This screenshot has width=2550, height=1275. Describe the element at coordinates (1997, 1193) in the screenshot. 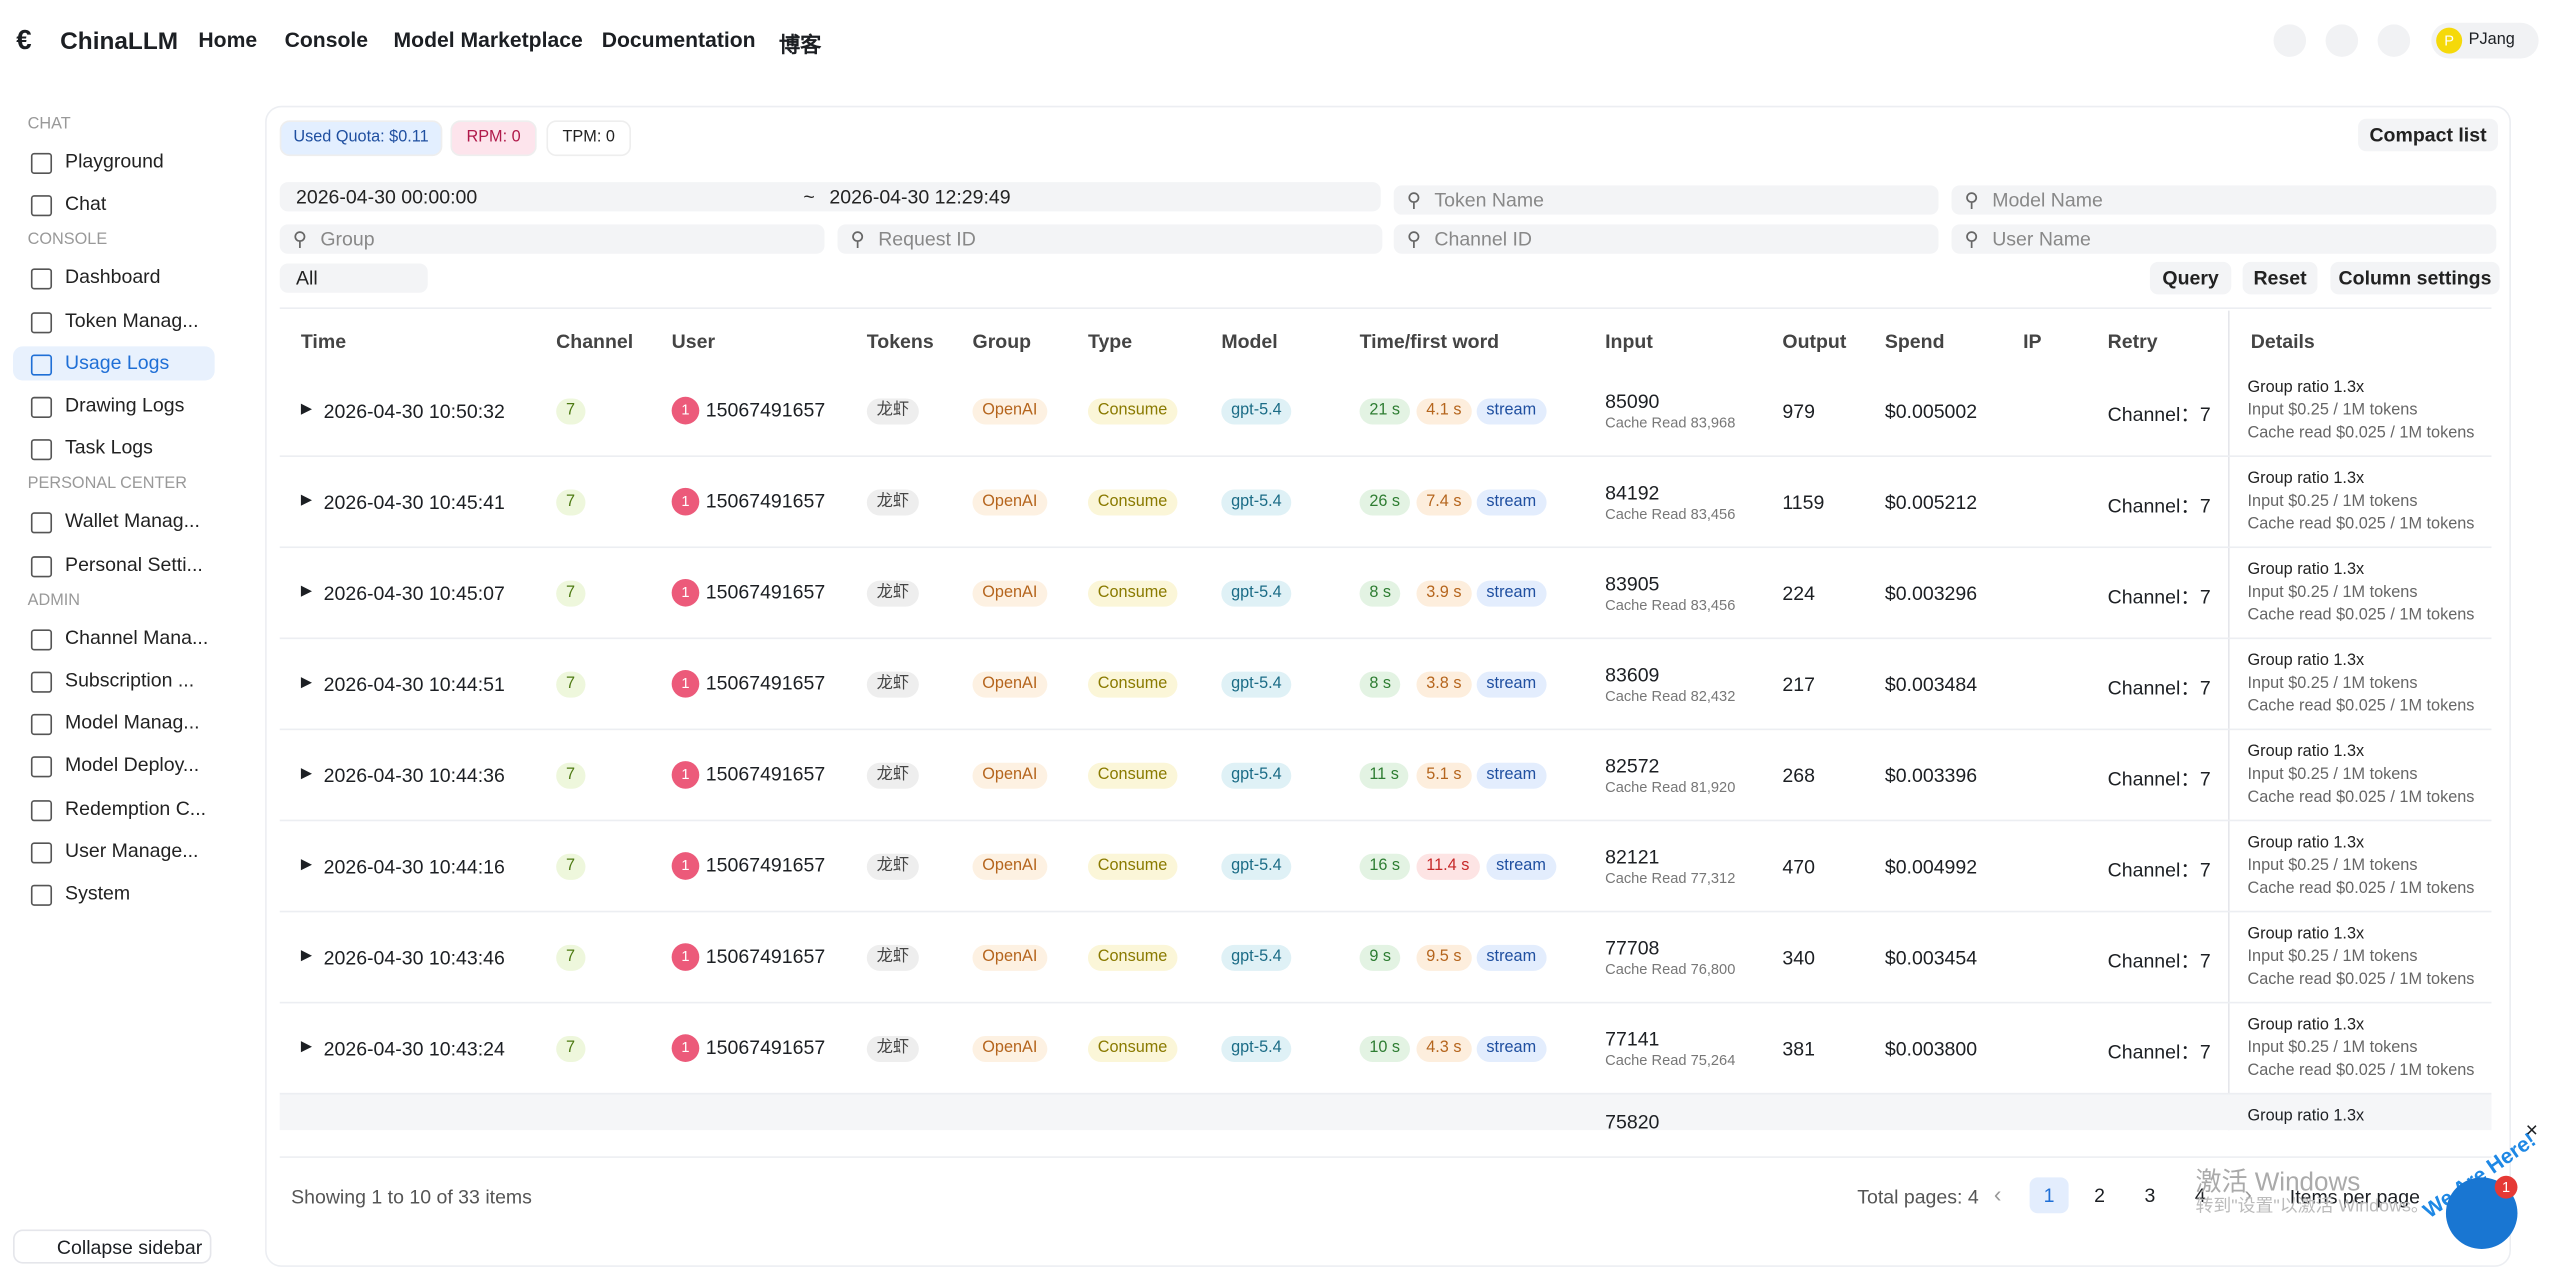

I see `prev-page: ‹` at that location.